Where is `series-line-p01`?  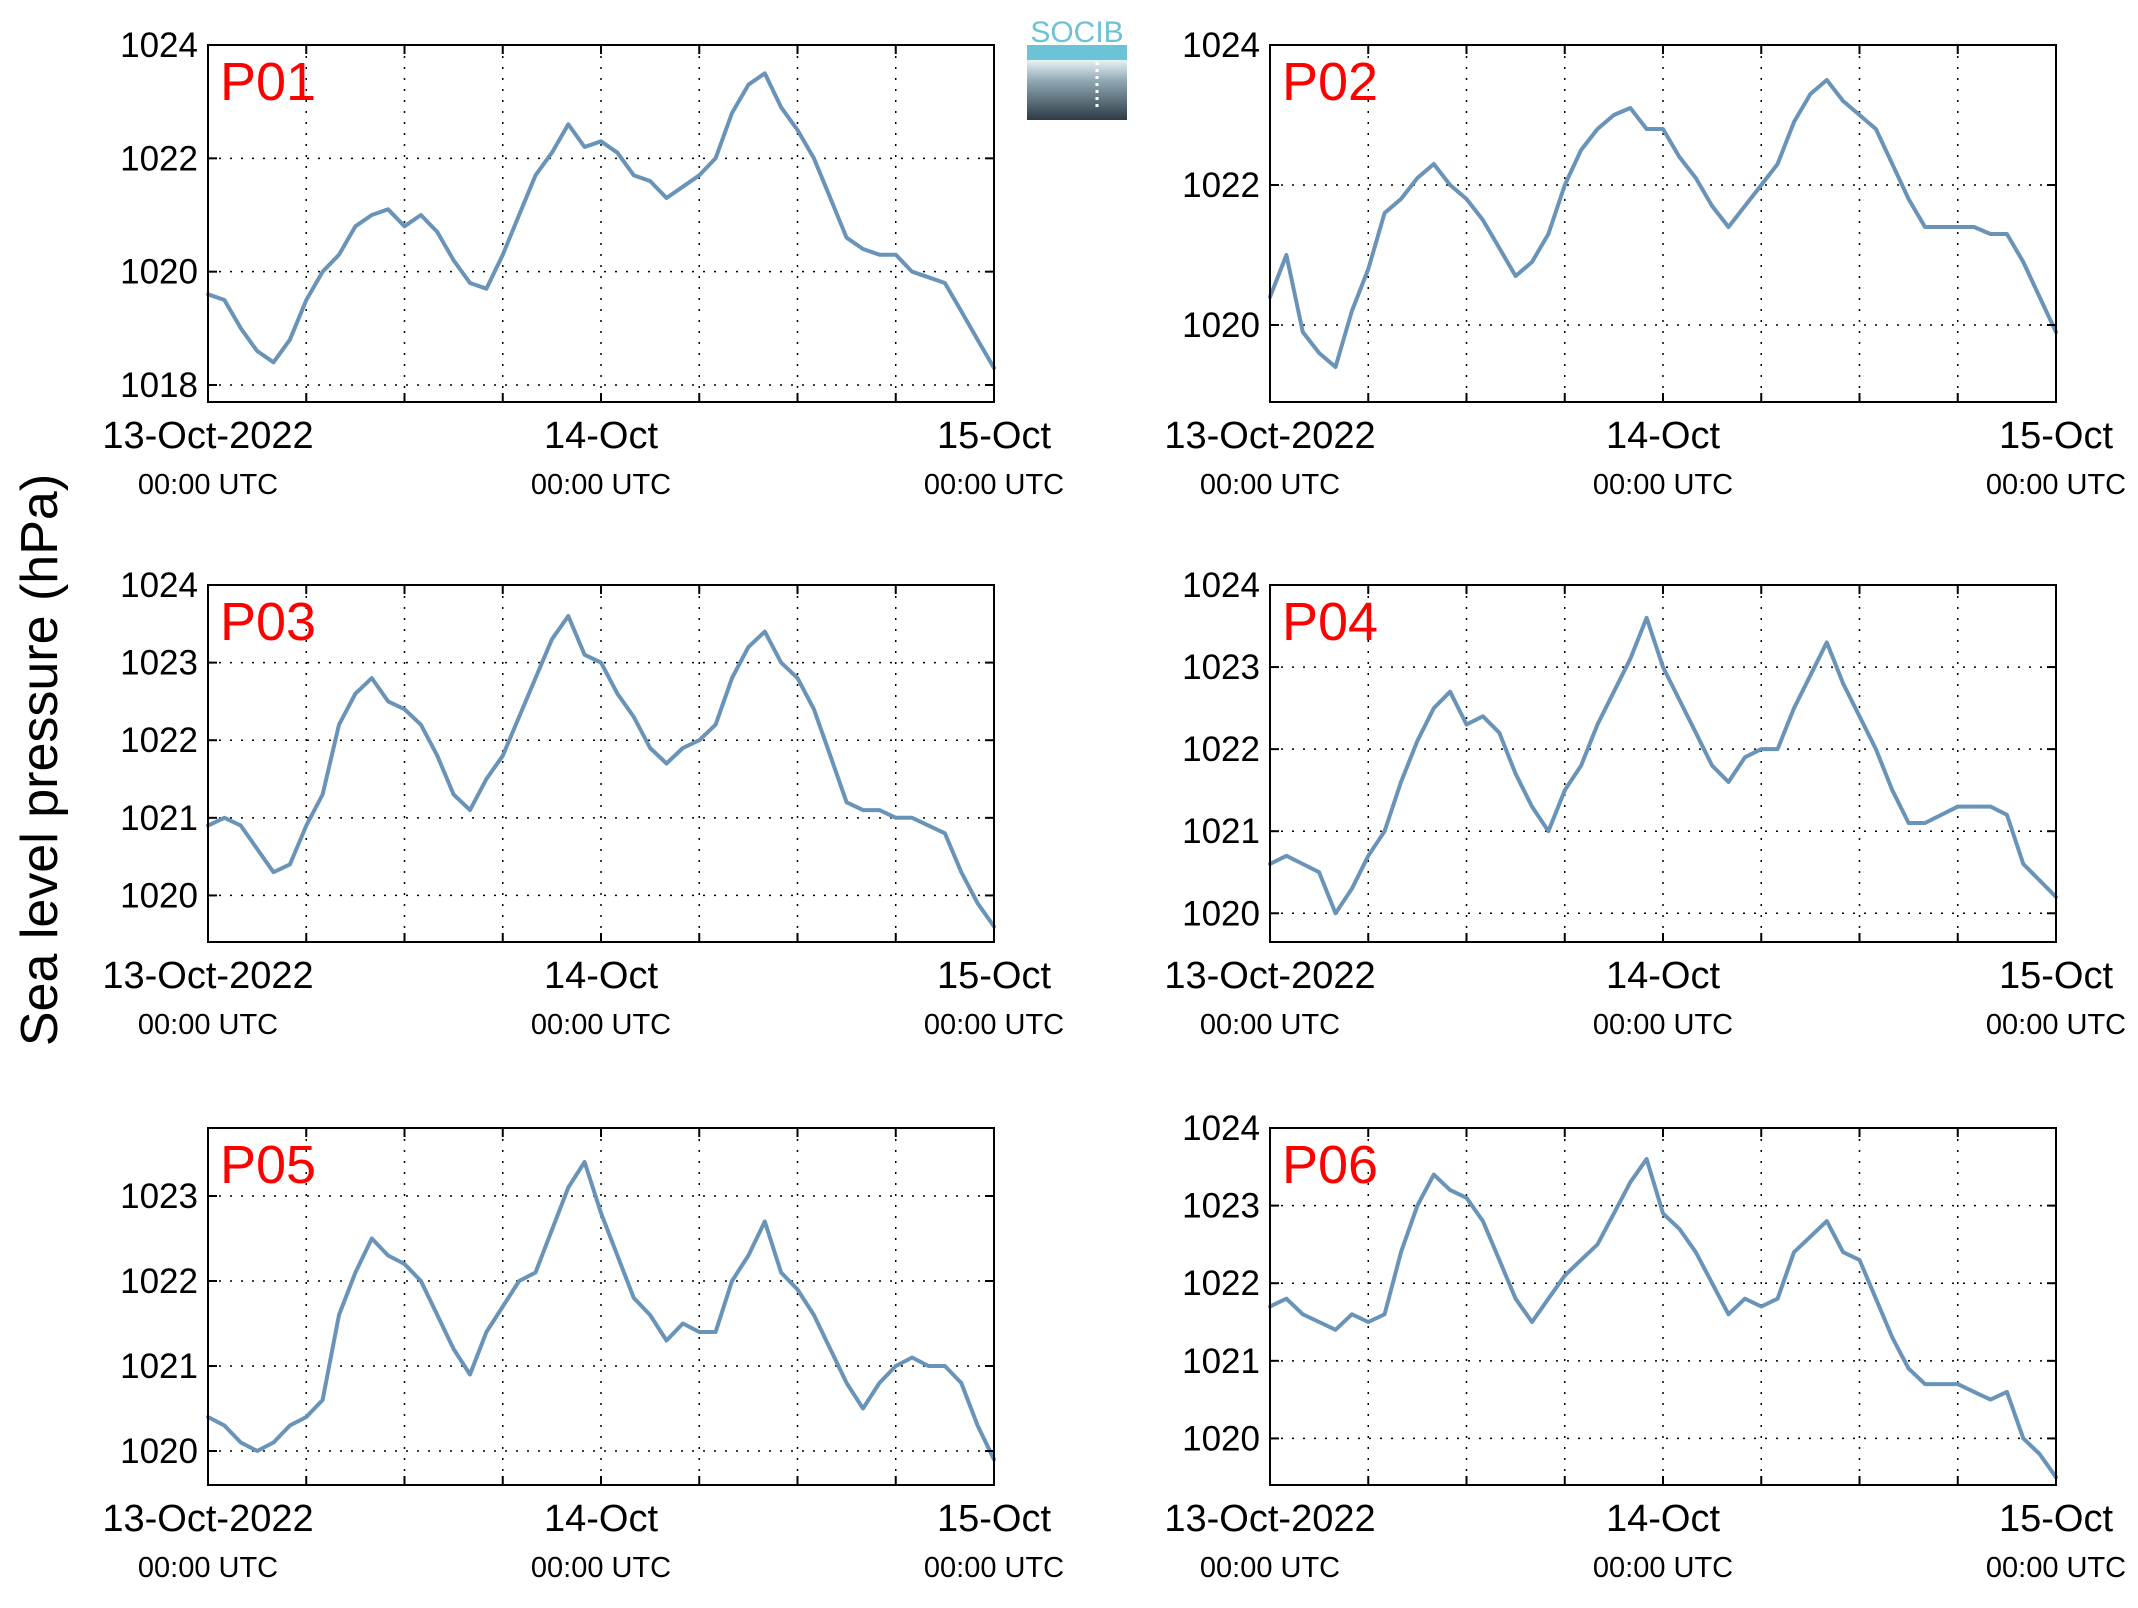 series-line-p01 is located at coordinates (601, 220).